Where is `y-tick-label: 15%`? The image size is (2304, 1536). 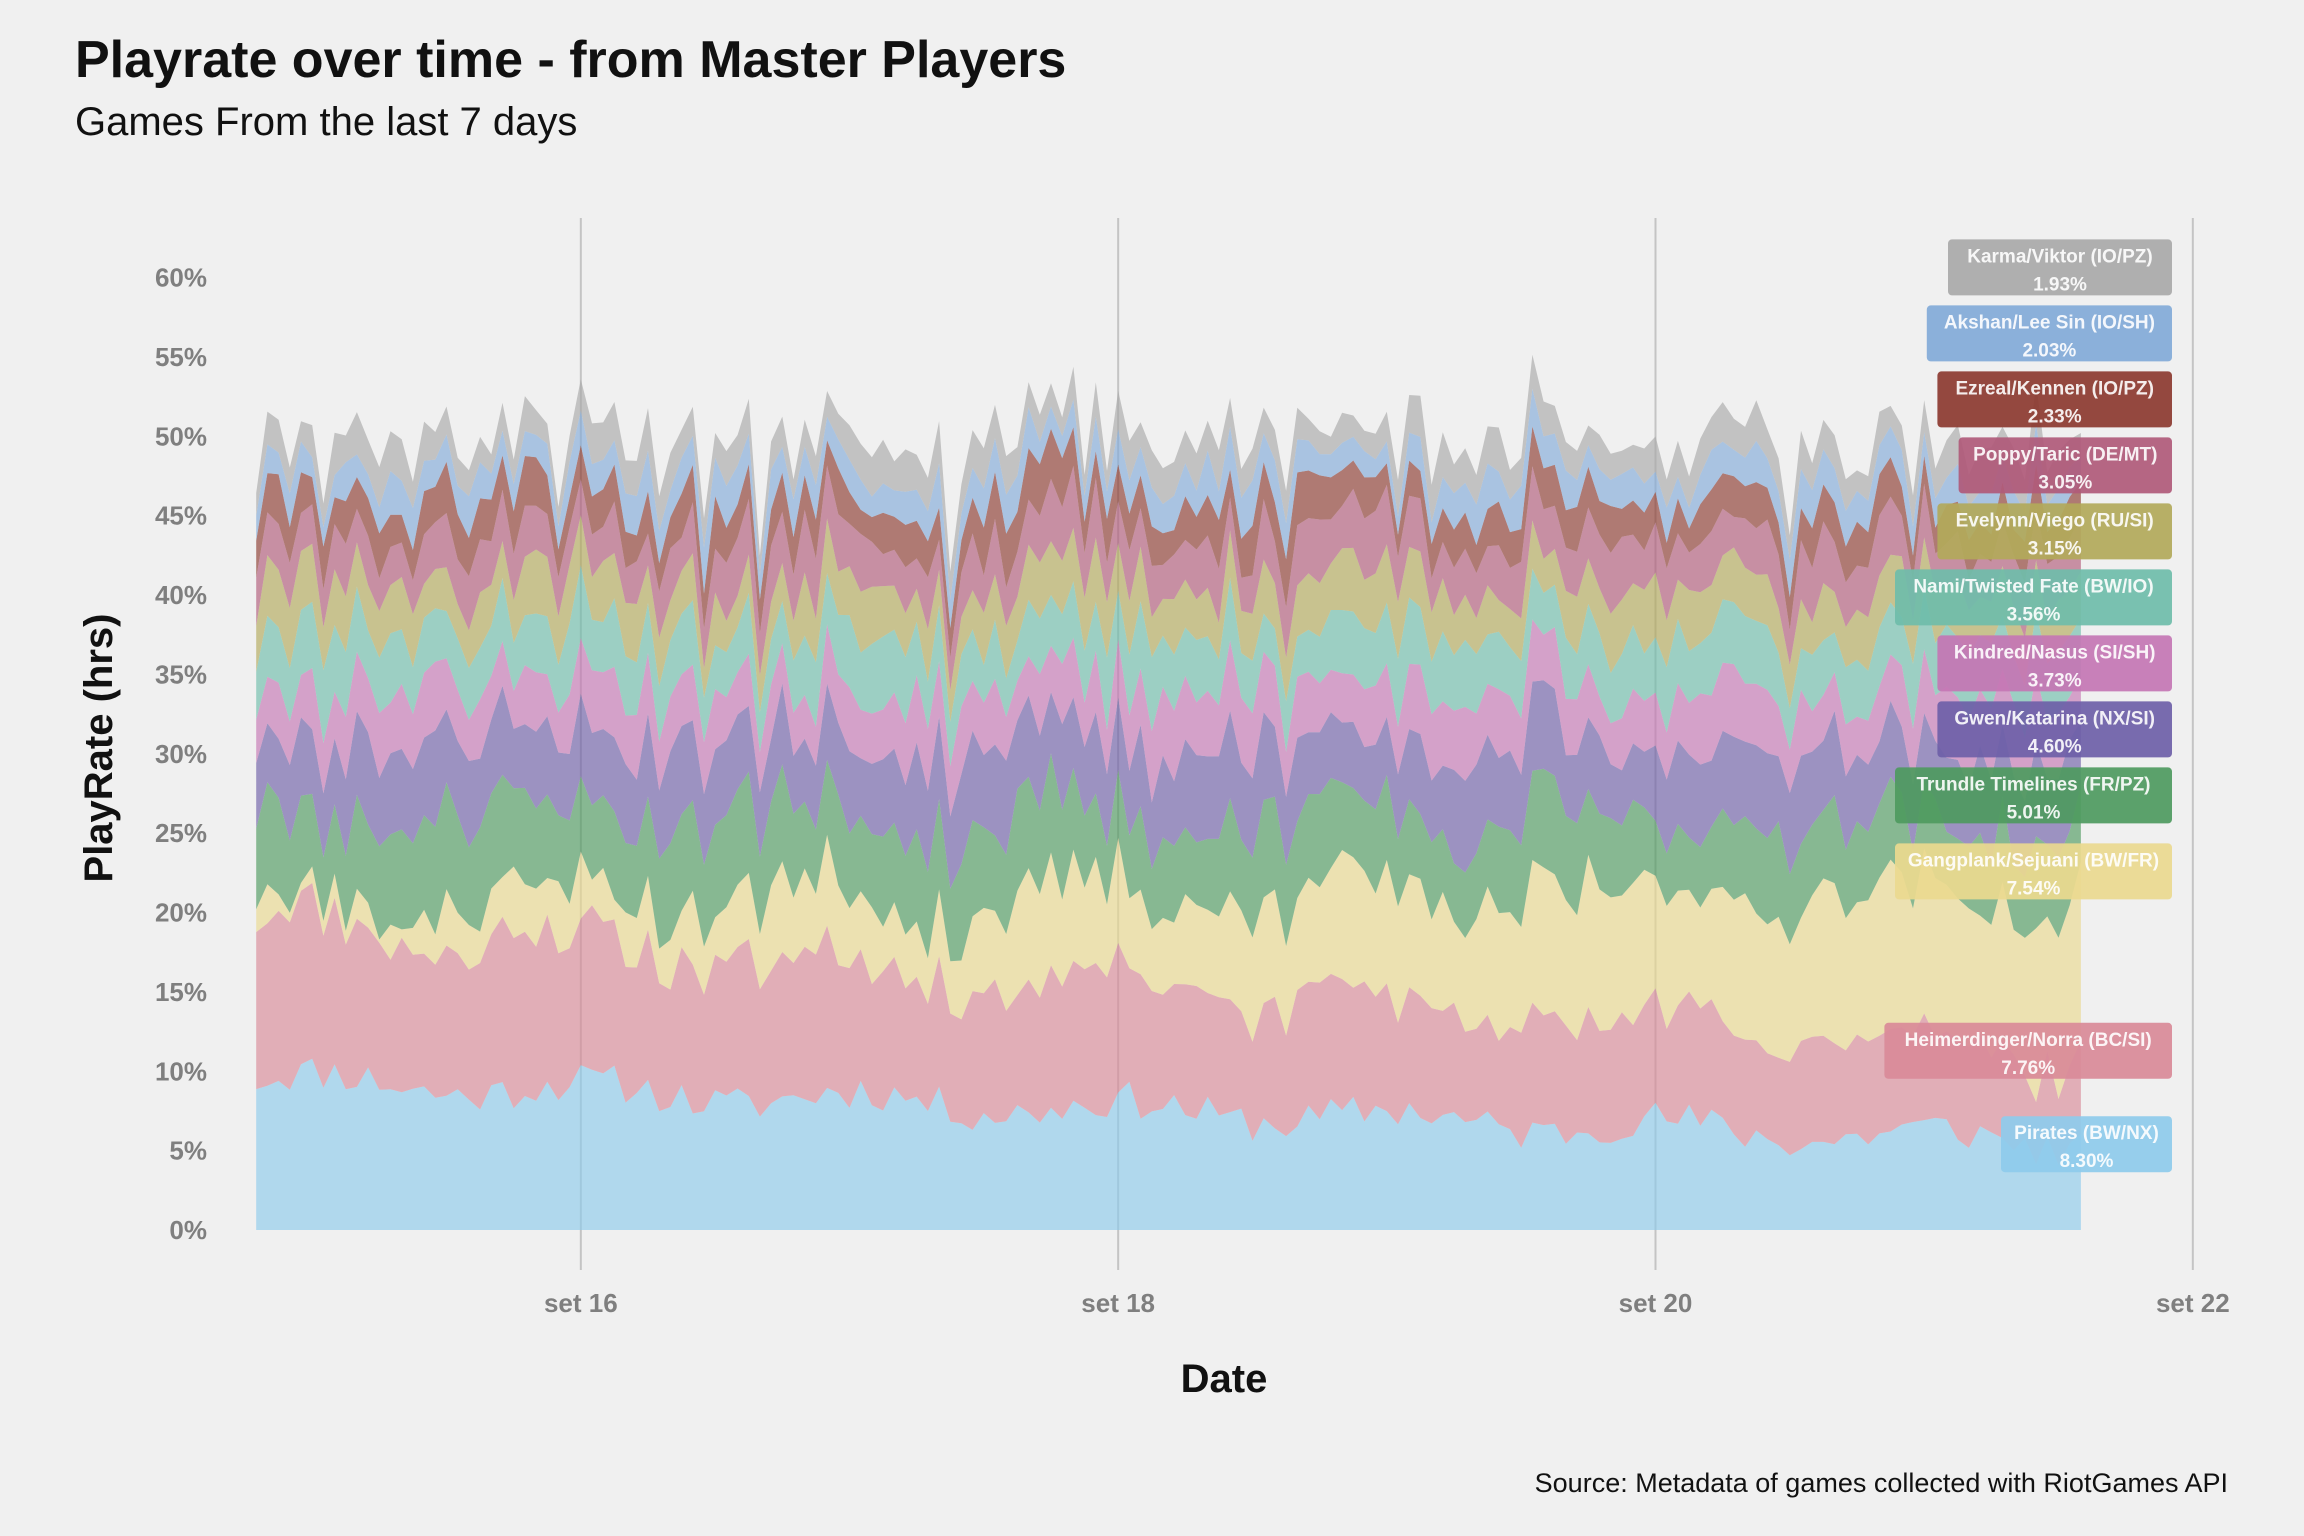
y-tick-label: 15% is located at coordinates (181, 992).